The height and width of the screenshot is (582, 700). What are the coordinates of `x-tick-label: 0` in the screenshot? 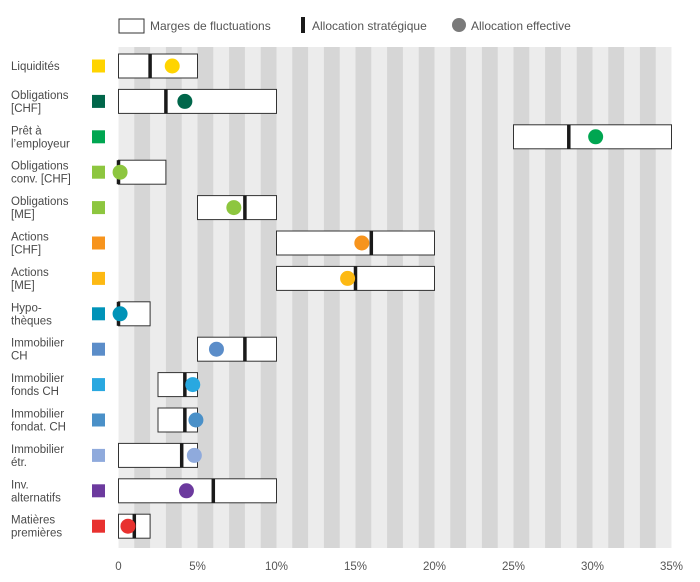 It's located at (118, 567).